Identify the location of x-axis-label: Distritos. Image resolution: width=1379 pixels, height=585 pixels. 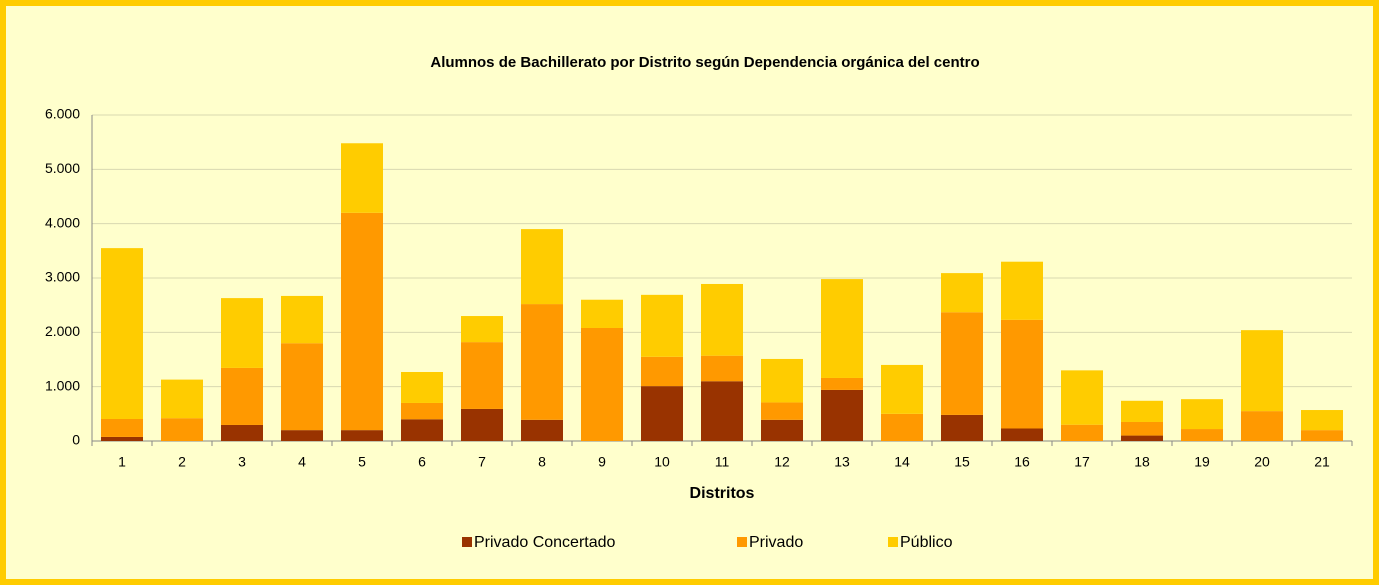
(722, 493).